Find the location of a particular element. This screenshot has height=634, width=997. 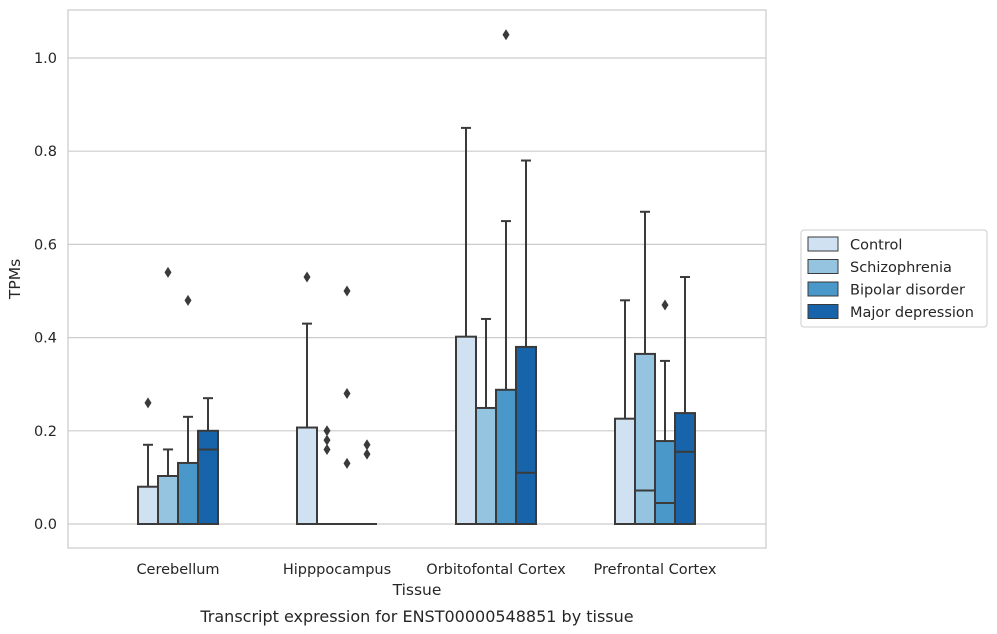

legend-label: Control is located at coordinates (876, 246).